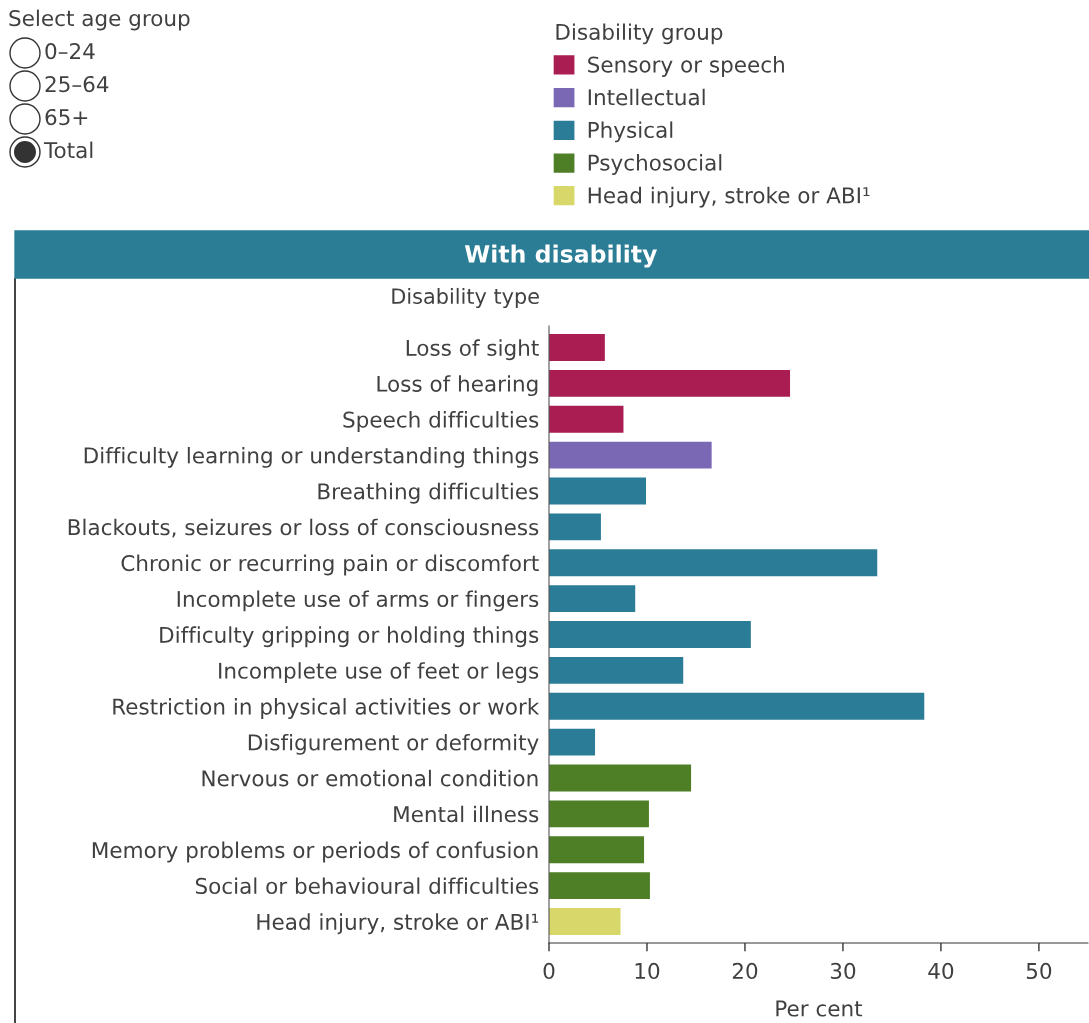  I want to click on x-tick-label: 30, so click(843, 971).